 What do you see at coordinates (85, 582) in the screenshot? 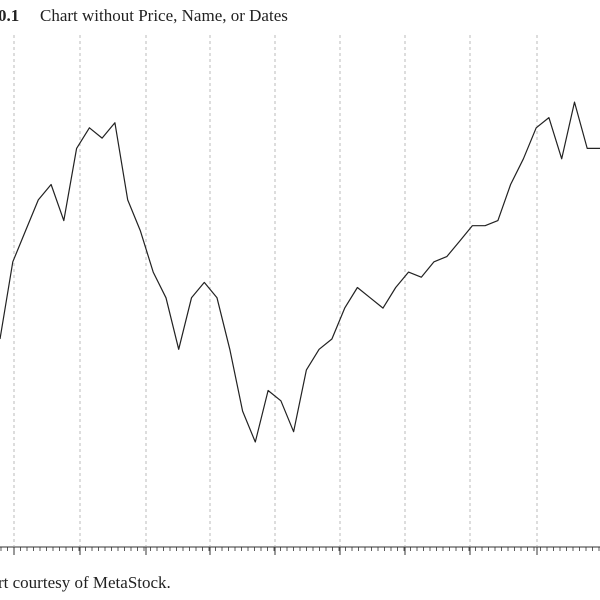
I see `source-note: rt courtesy of MetaStock.` at bounding box center [85, 582].